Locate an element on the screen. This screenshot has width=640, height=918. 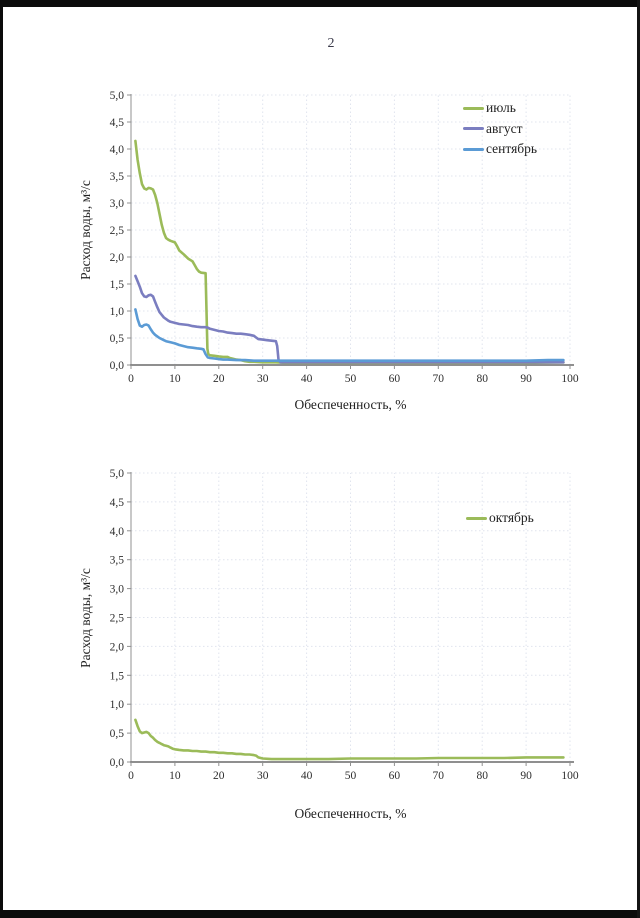
legend-swatch-july-icon is located at coordinates (473, 108).